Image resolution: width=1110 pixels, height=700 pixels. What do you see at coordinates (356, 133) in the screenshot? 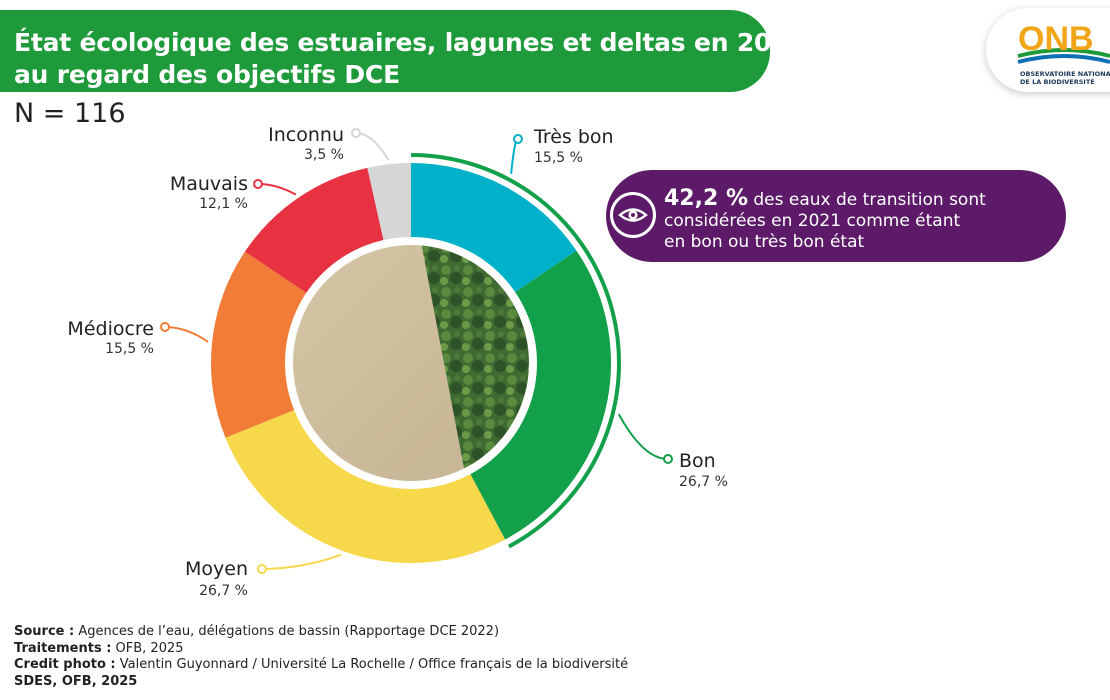
I see `leader-inconnu-dot` at bounding box center [356, 133].